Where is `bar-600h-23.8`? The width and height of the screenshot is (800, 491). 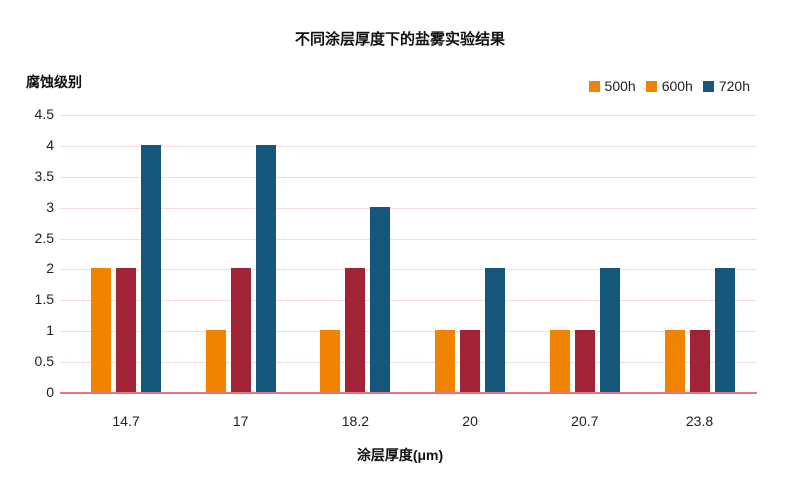 bar-600h-23.8 is located at coordinates (699, 361).